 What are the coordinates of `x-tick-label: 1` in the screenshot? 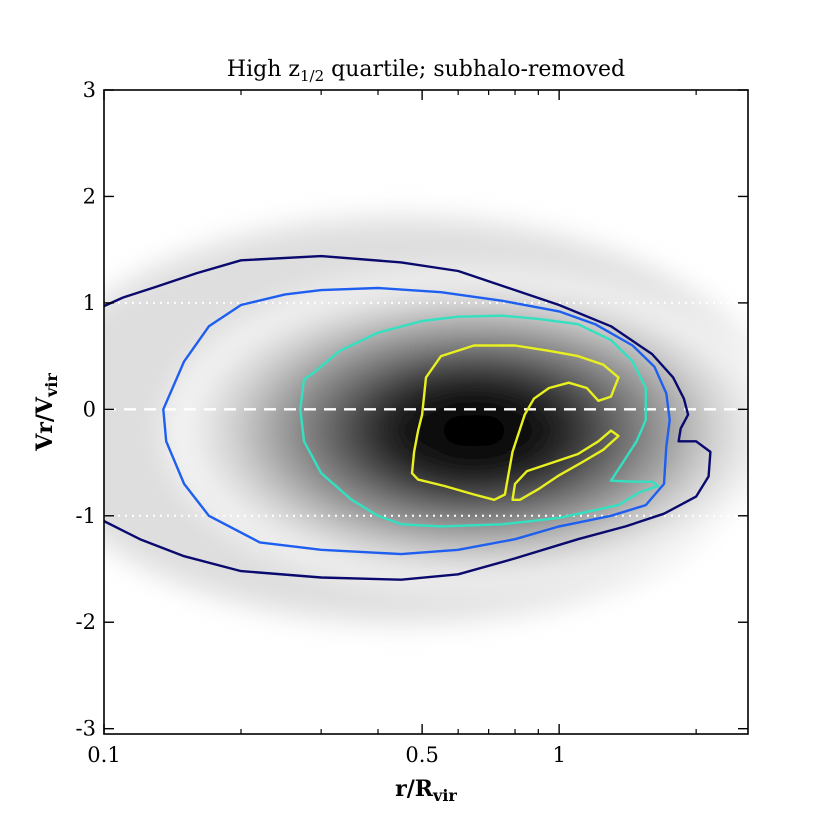 It's located at (558, 755).